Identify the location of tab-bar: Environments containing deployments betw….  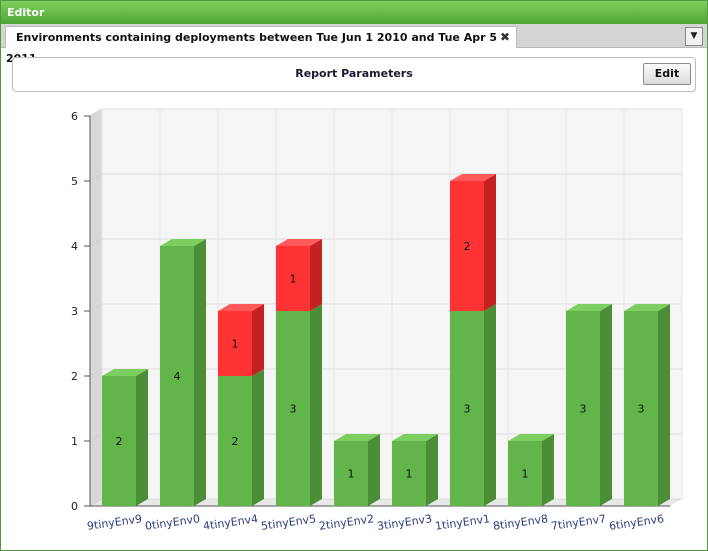
(354, 44).